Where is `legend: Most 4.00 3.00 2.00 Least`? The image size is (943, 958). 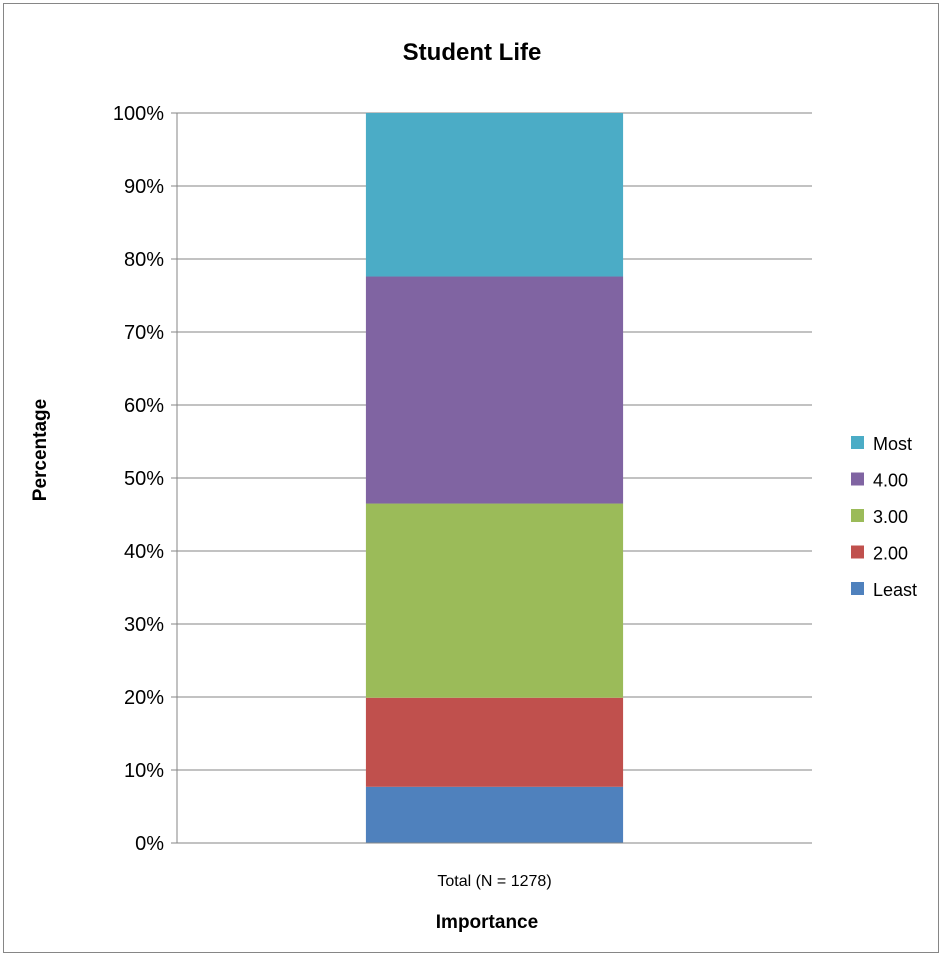
legend: Most 4.00 3.00 2.00 Least is located at coordinates (884, 517).